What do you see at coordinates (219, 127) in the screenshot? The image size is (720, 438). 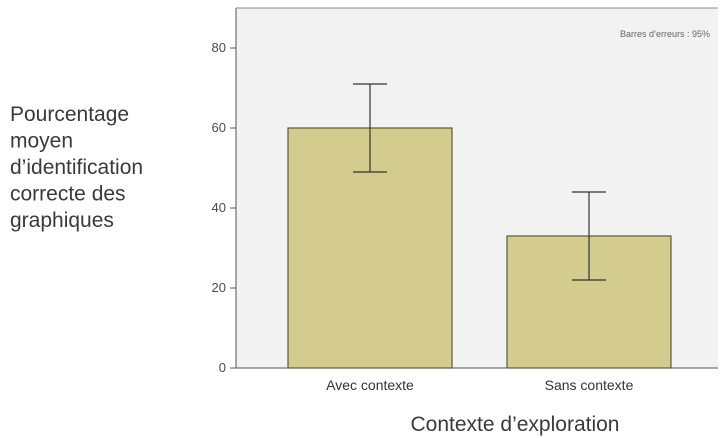 I see `y-tick-label: 60` at bounding box center [219, 127].